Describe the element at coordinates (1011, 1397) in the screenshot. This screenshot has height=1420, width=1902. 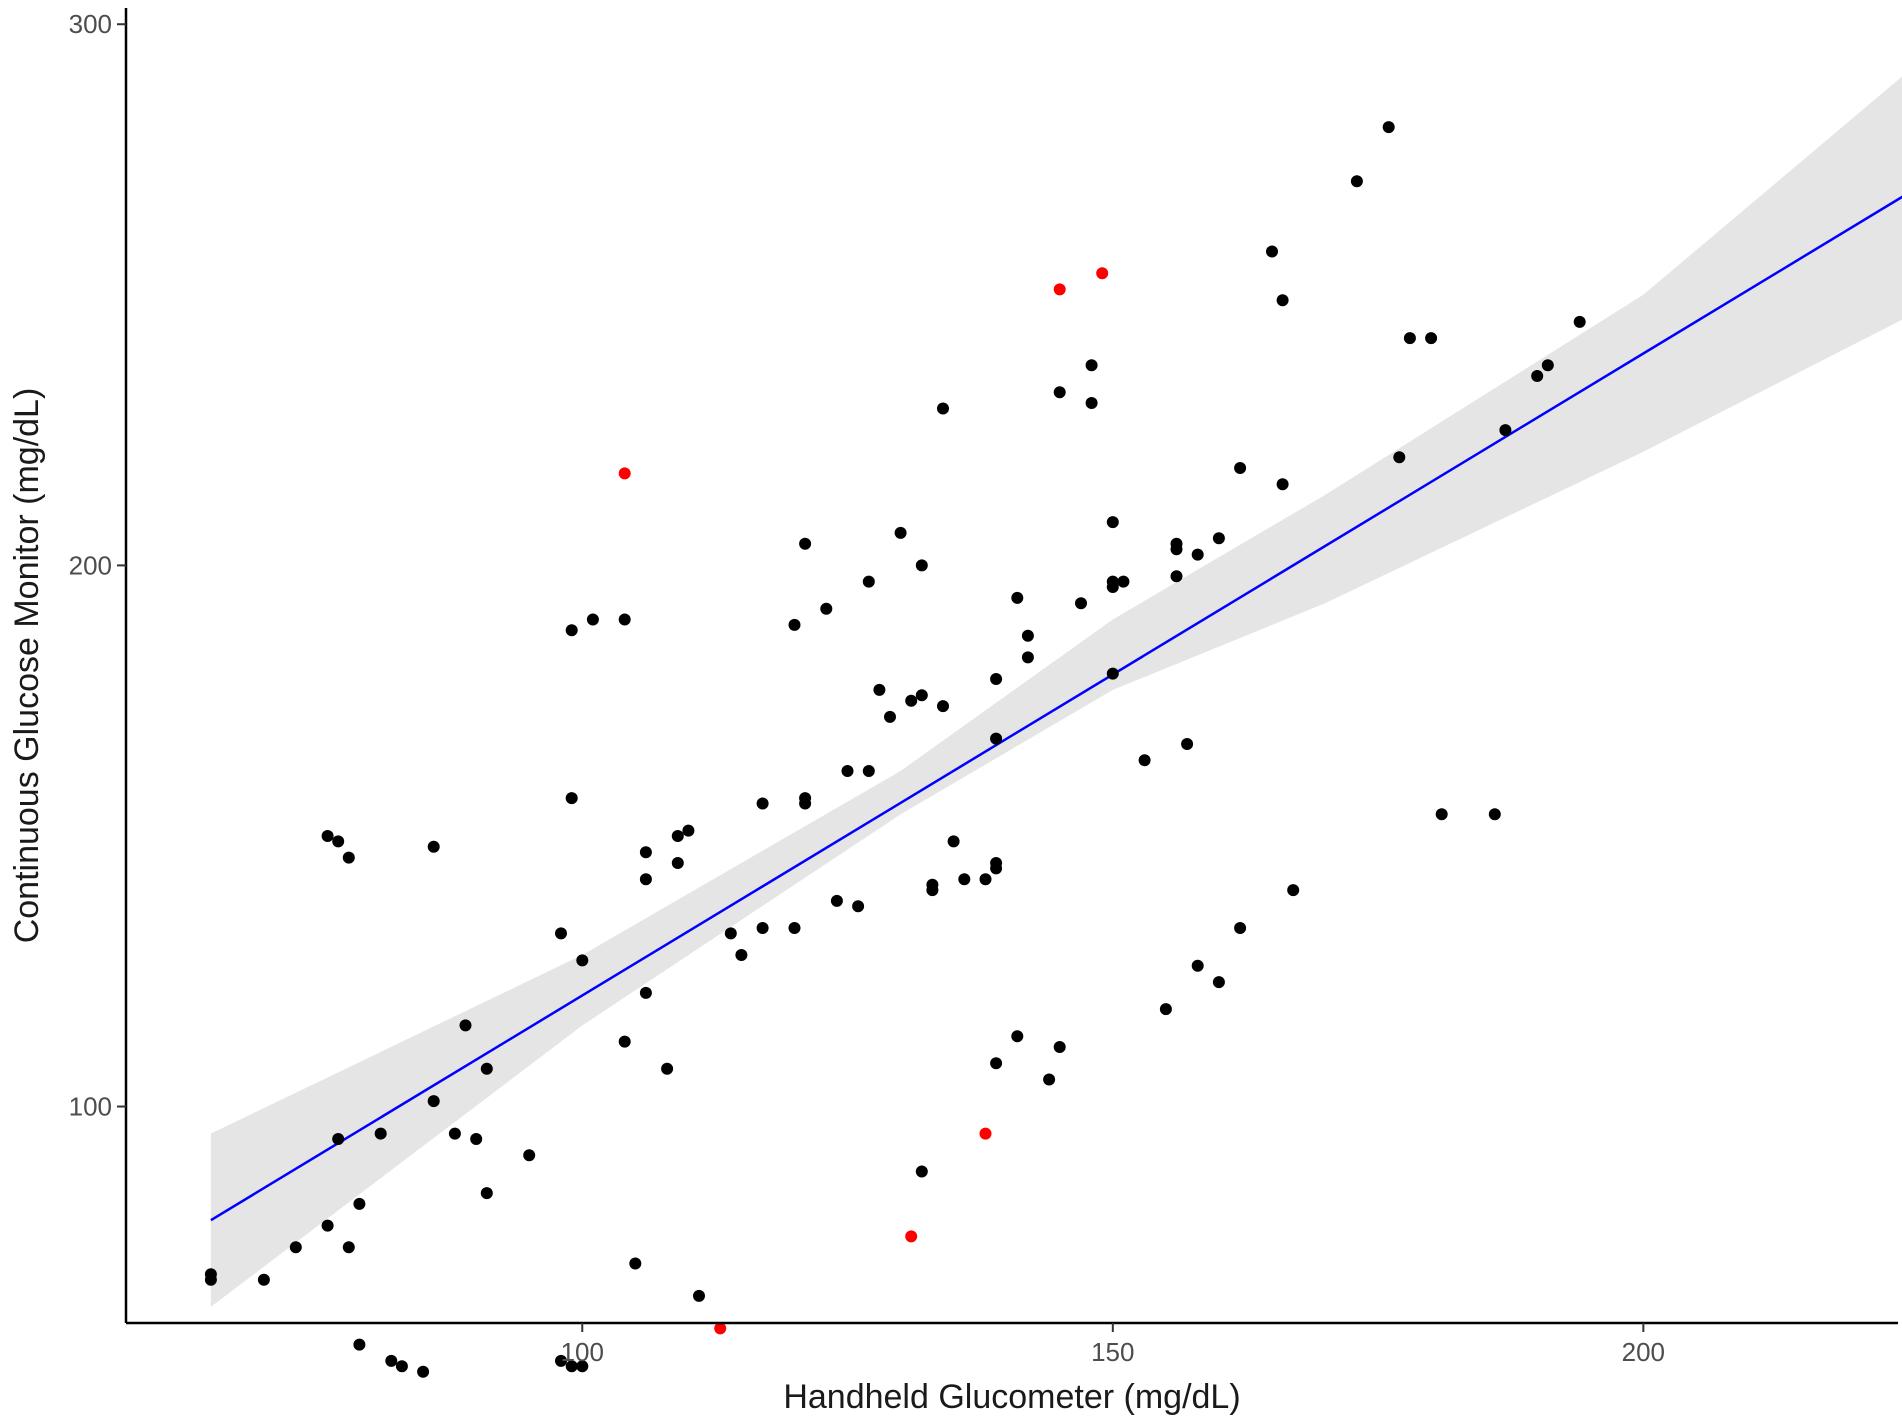
I see `x-axis-title: Handheld Glucometer (mg/dL)` at that location.